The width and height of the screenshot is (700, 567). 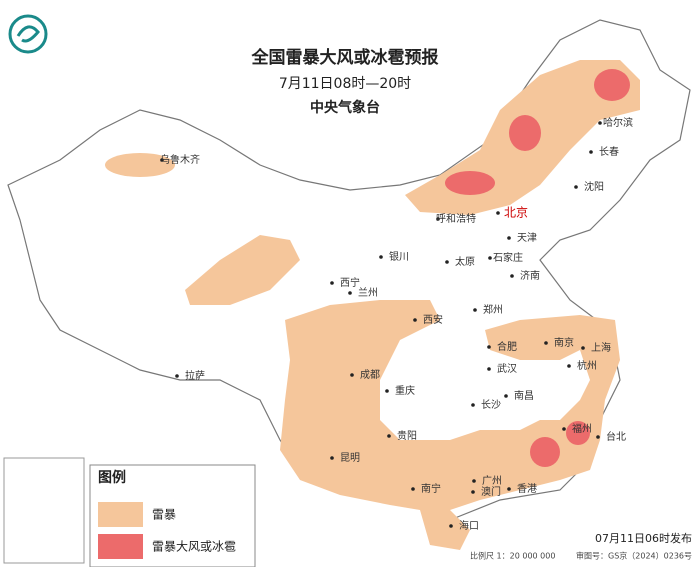 What do you see at coordinates (195, 375) in the screenshot?
I see `city-label: 拉萨` at bounding box center [195, 375].